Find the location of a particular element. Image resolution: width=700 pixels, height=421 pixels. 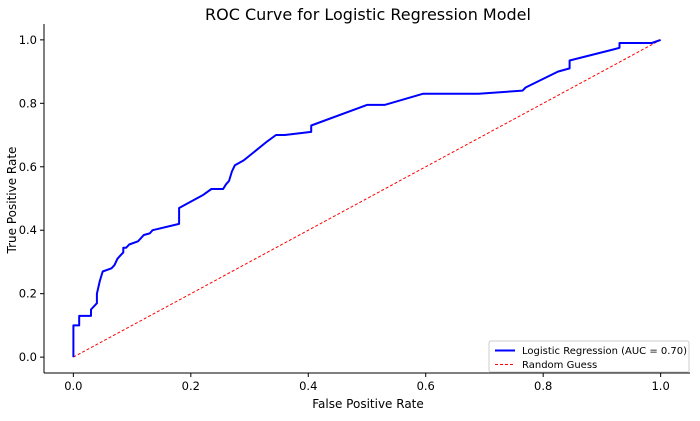

x-tick-label: 1.0 is located at coordinates (660, 386).